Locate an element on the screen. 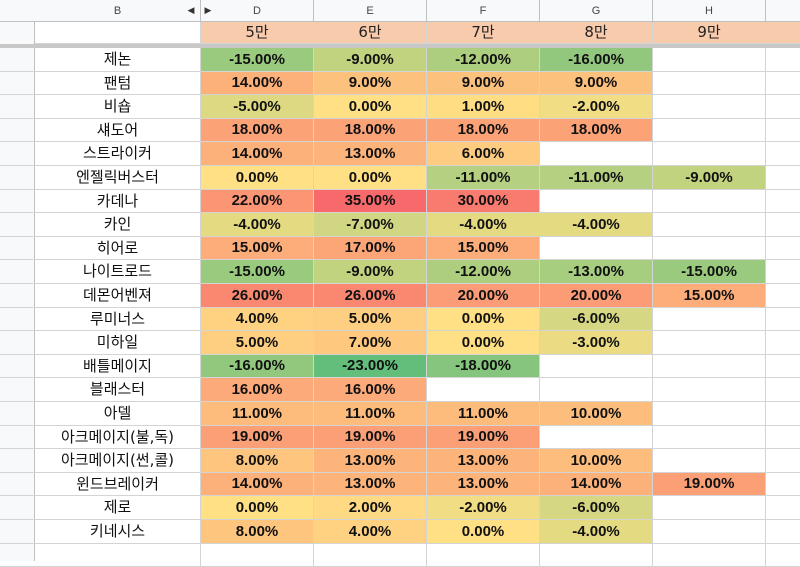  value-cell: 5.00% is located at coordinates (370, 319).